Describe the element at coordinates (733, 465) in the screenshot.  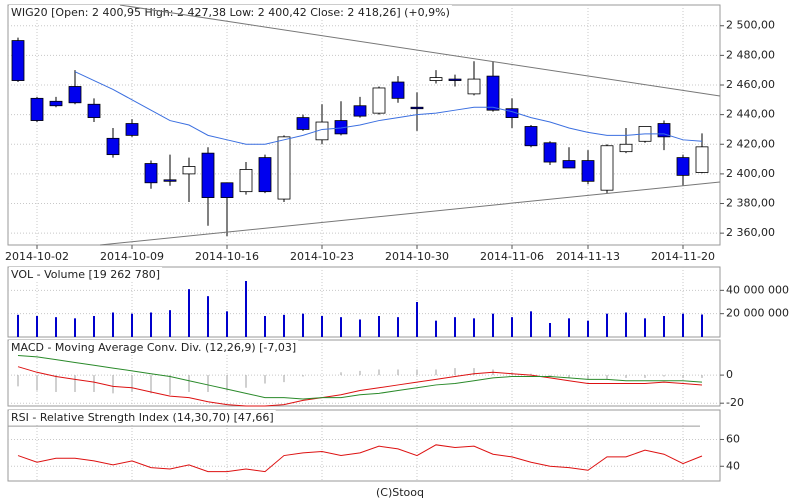
I see `y-tick-label: 40` at that location.